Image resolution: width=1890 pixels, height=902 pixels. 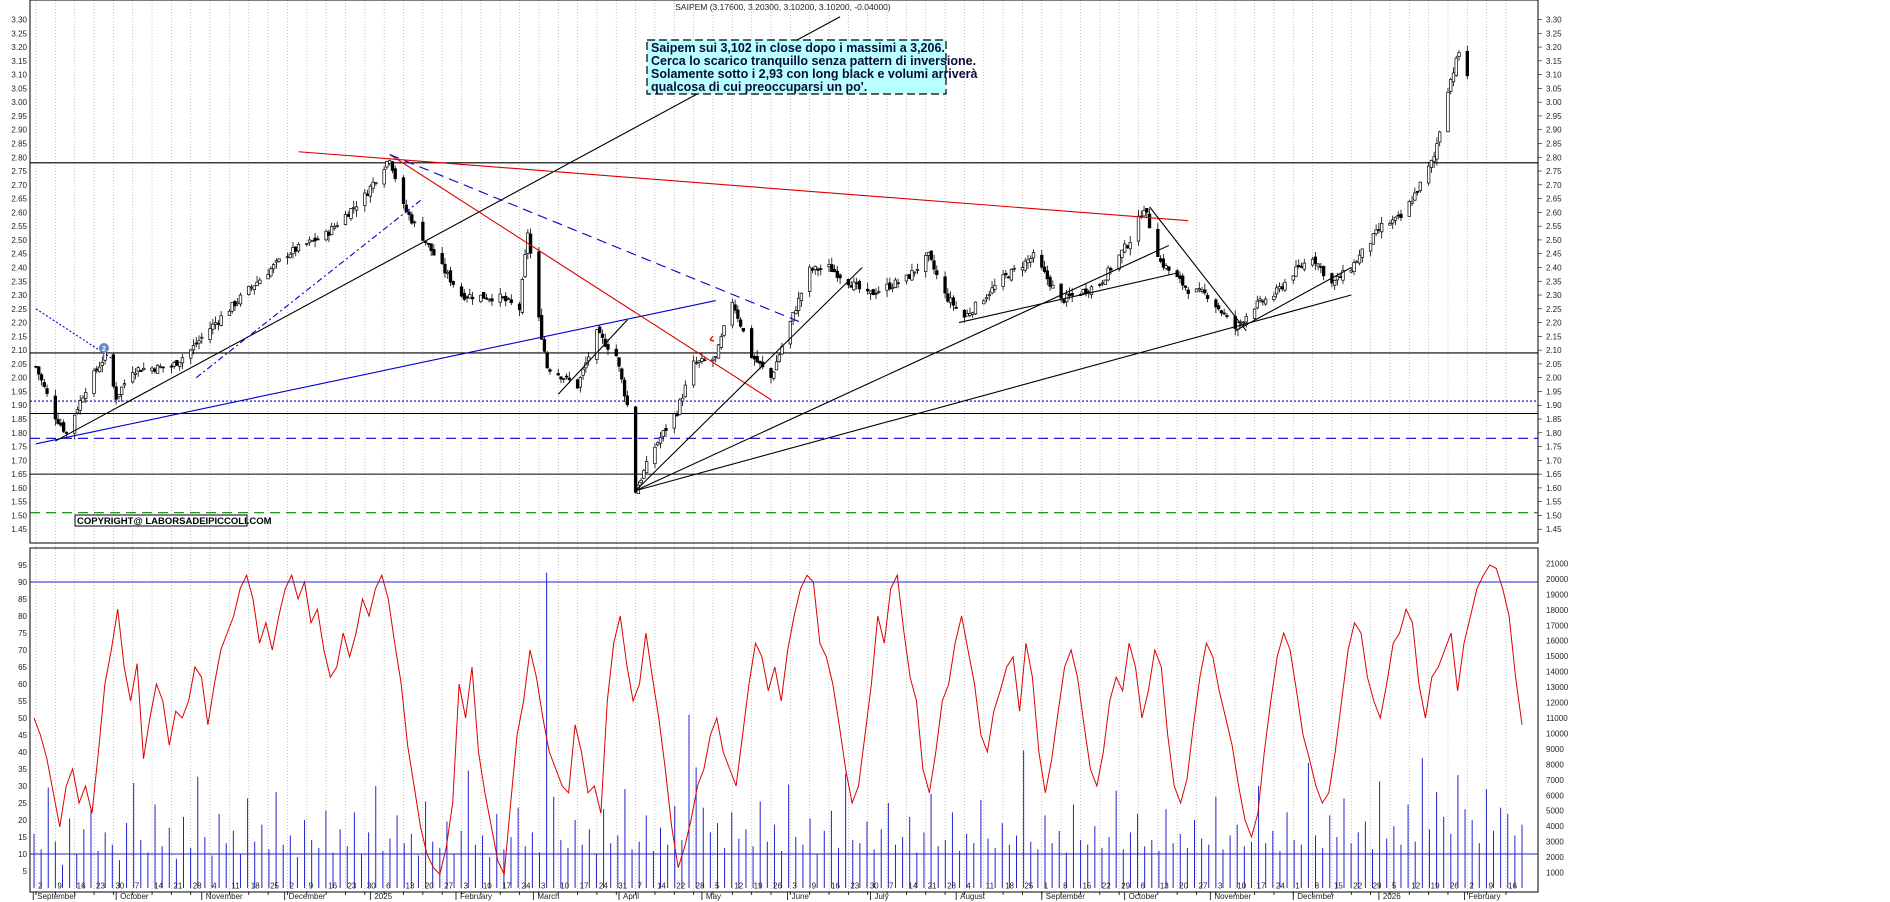 I want to click on day-tick-label: 25, so click(x=1028, y=886).